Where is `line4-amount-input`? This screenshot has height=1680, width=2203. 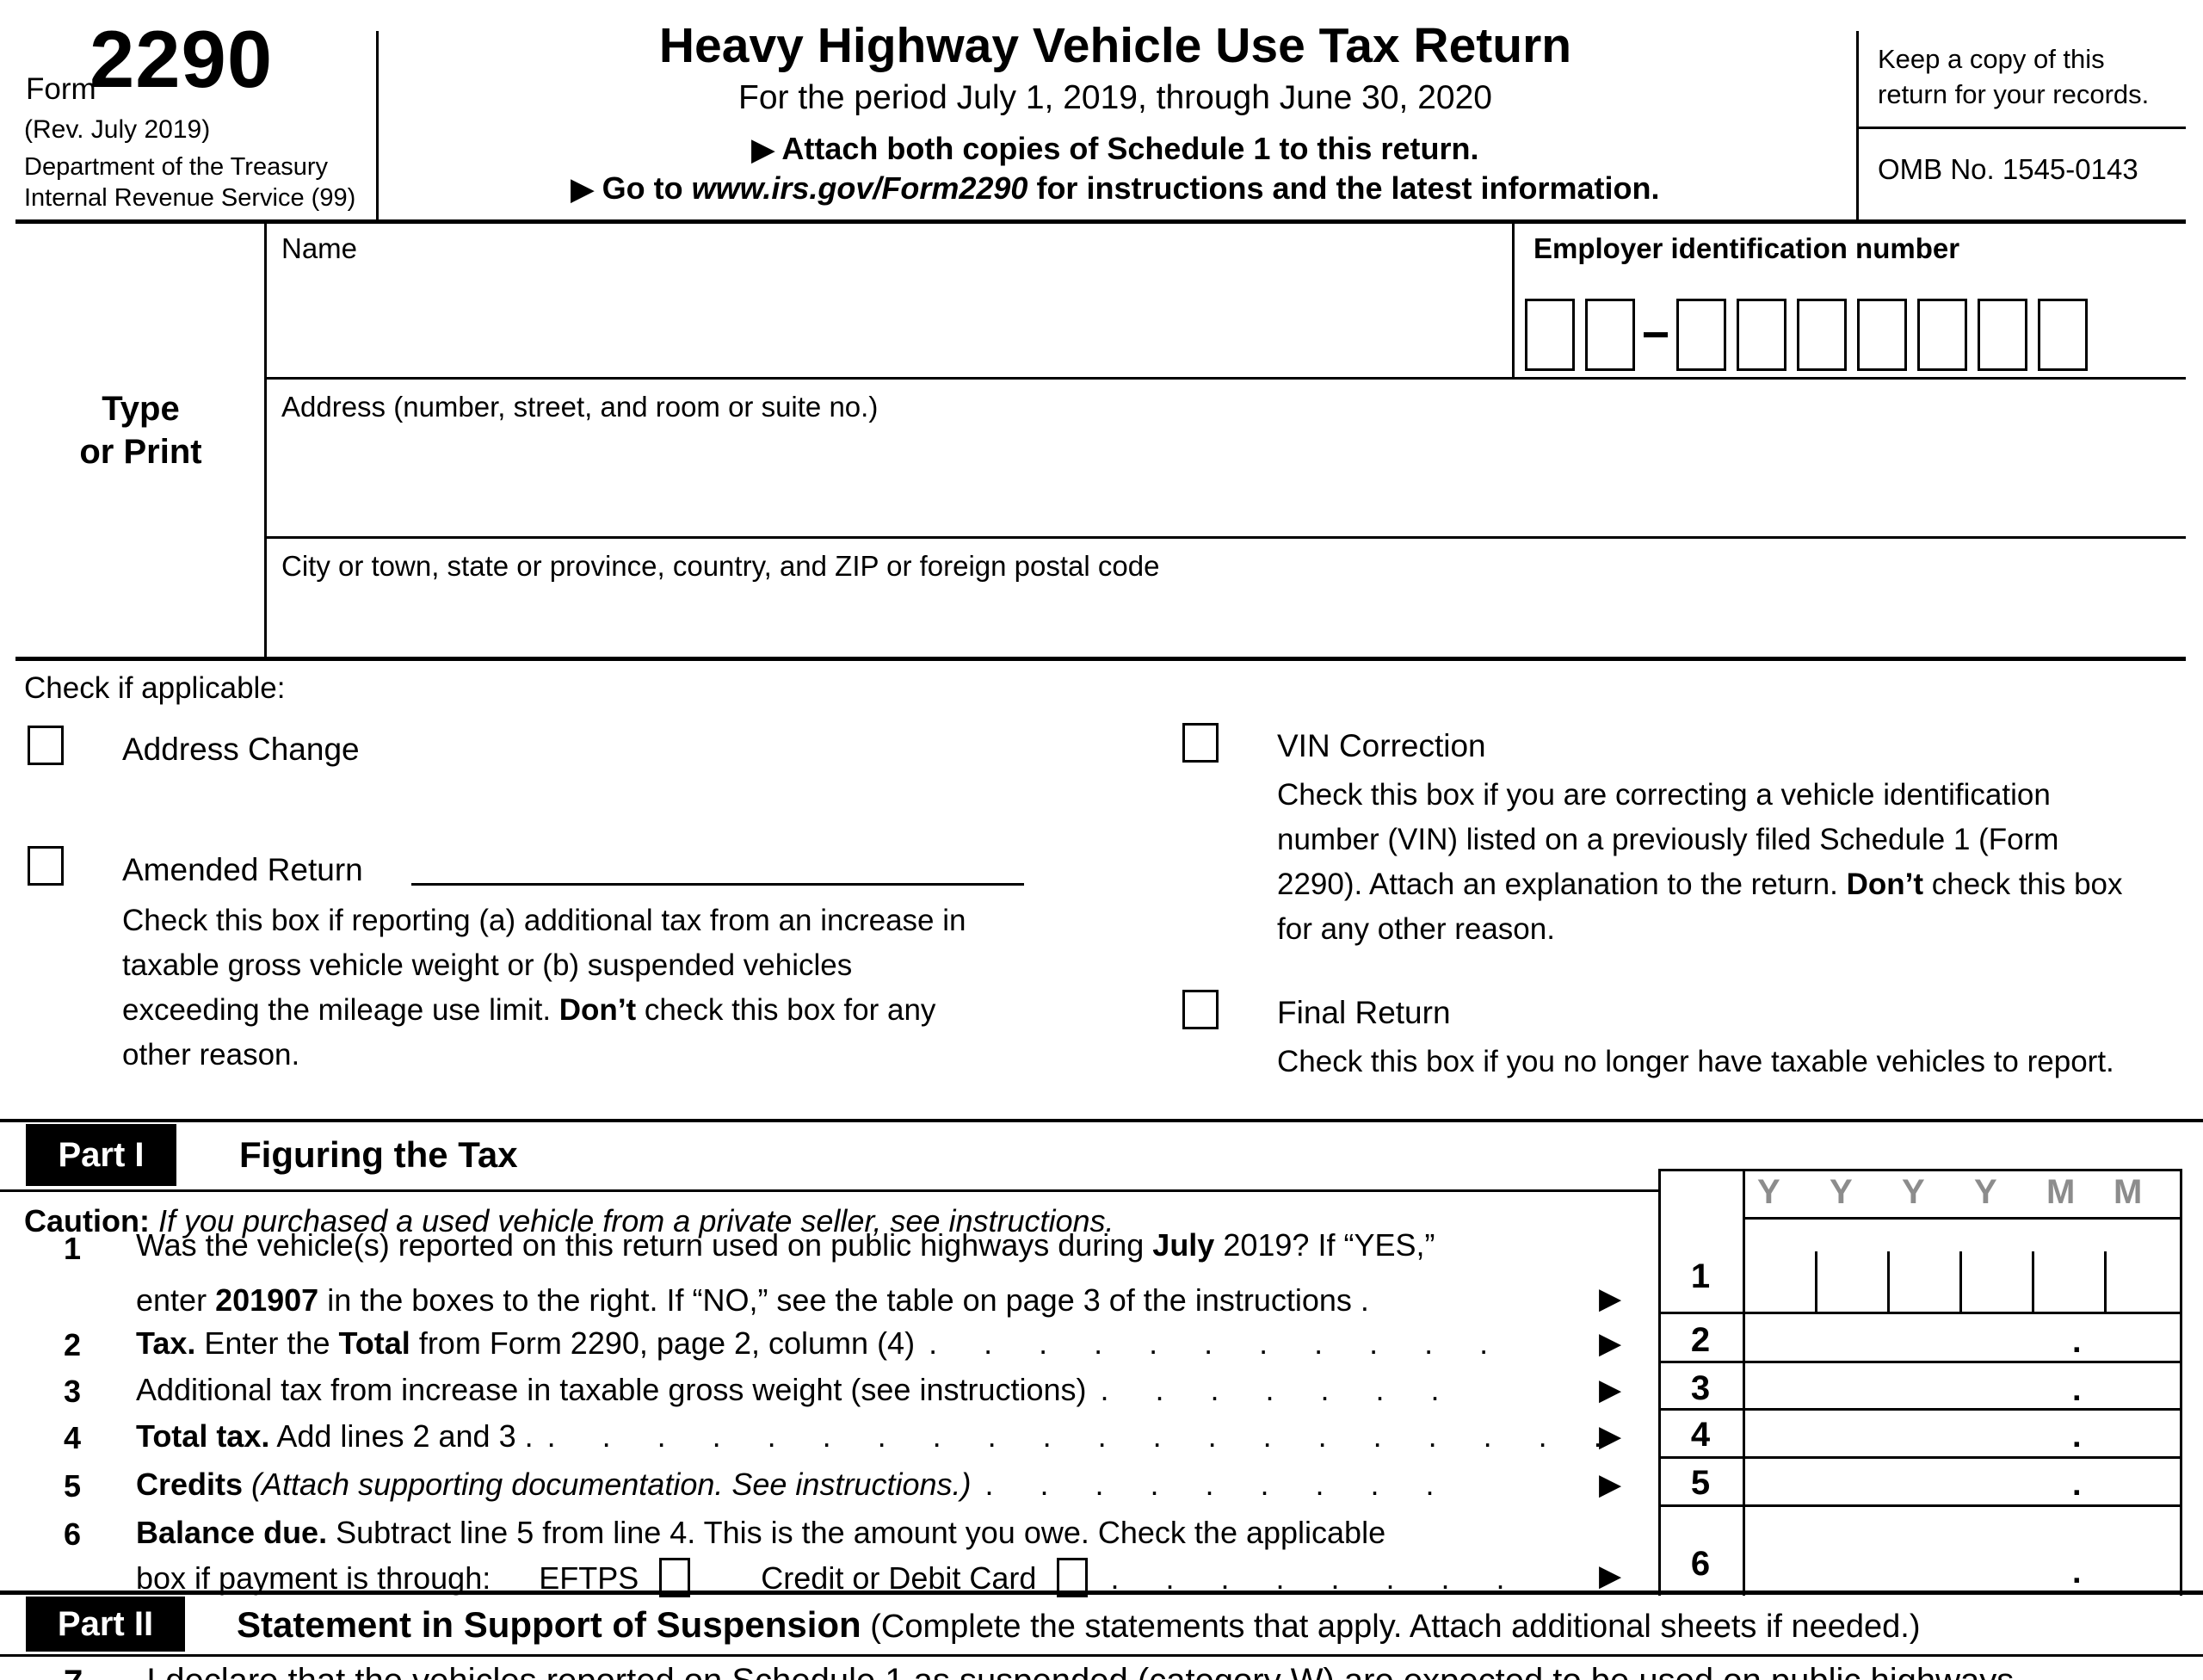
line4-amount-input is located at coordinates (1906, 1432).